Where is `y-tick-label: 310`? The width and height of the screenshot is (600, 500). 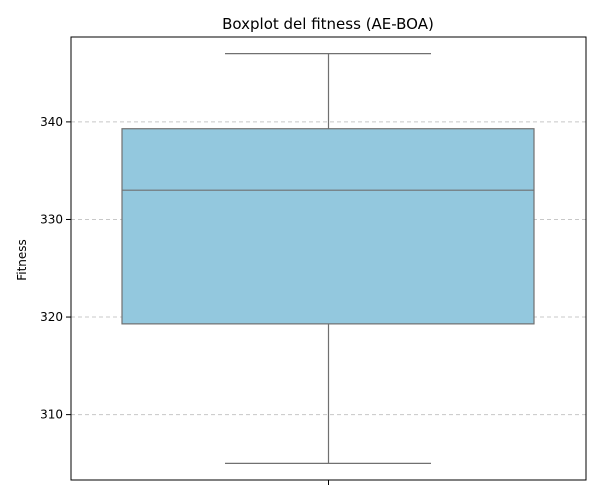
y-tick-label: 310 is located at coordinates (51, 415).